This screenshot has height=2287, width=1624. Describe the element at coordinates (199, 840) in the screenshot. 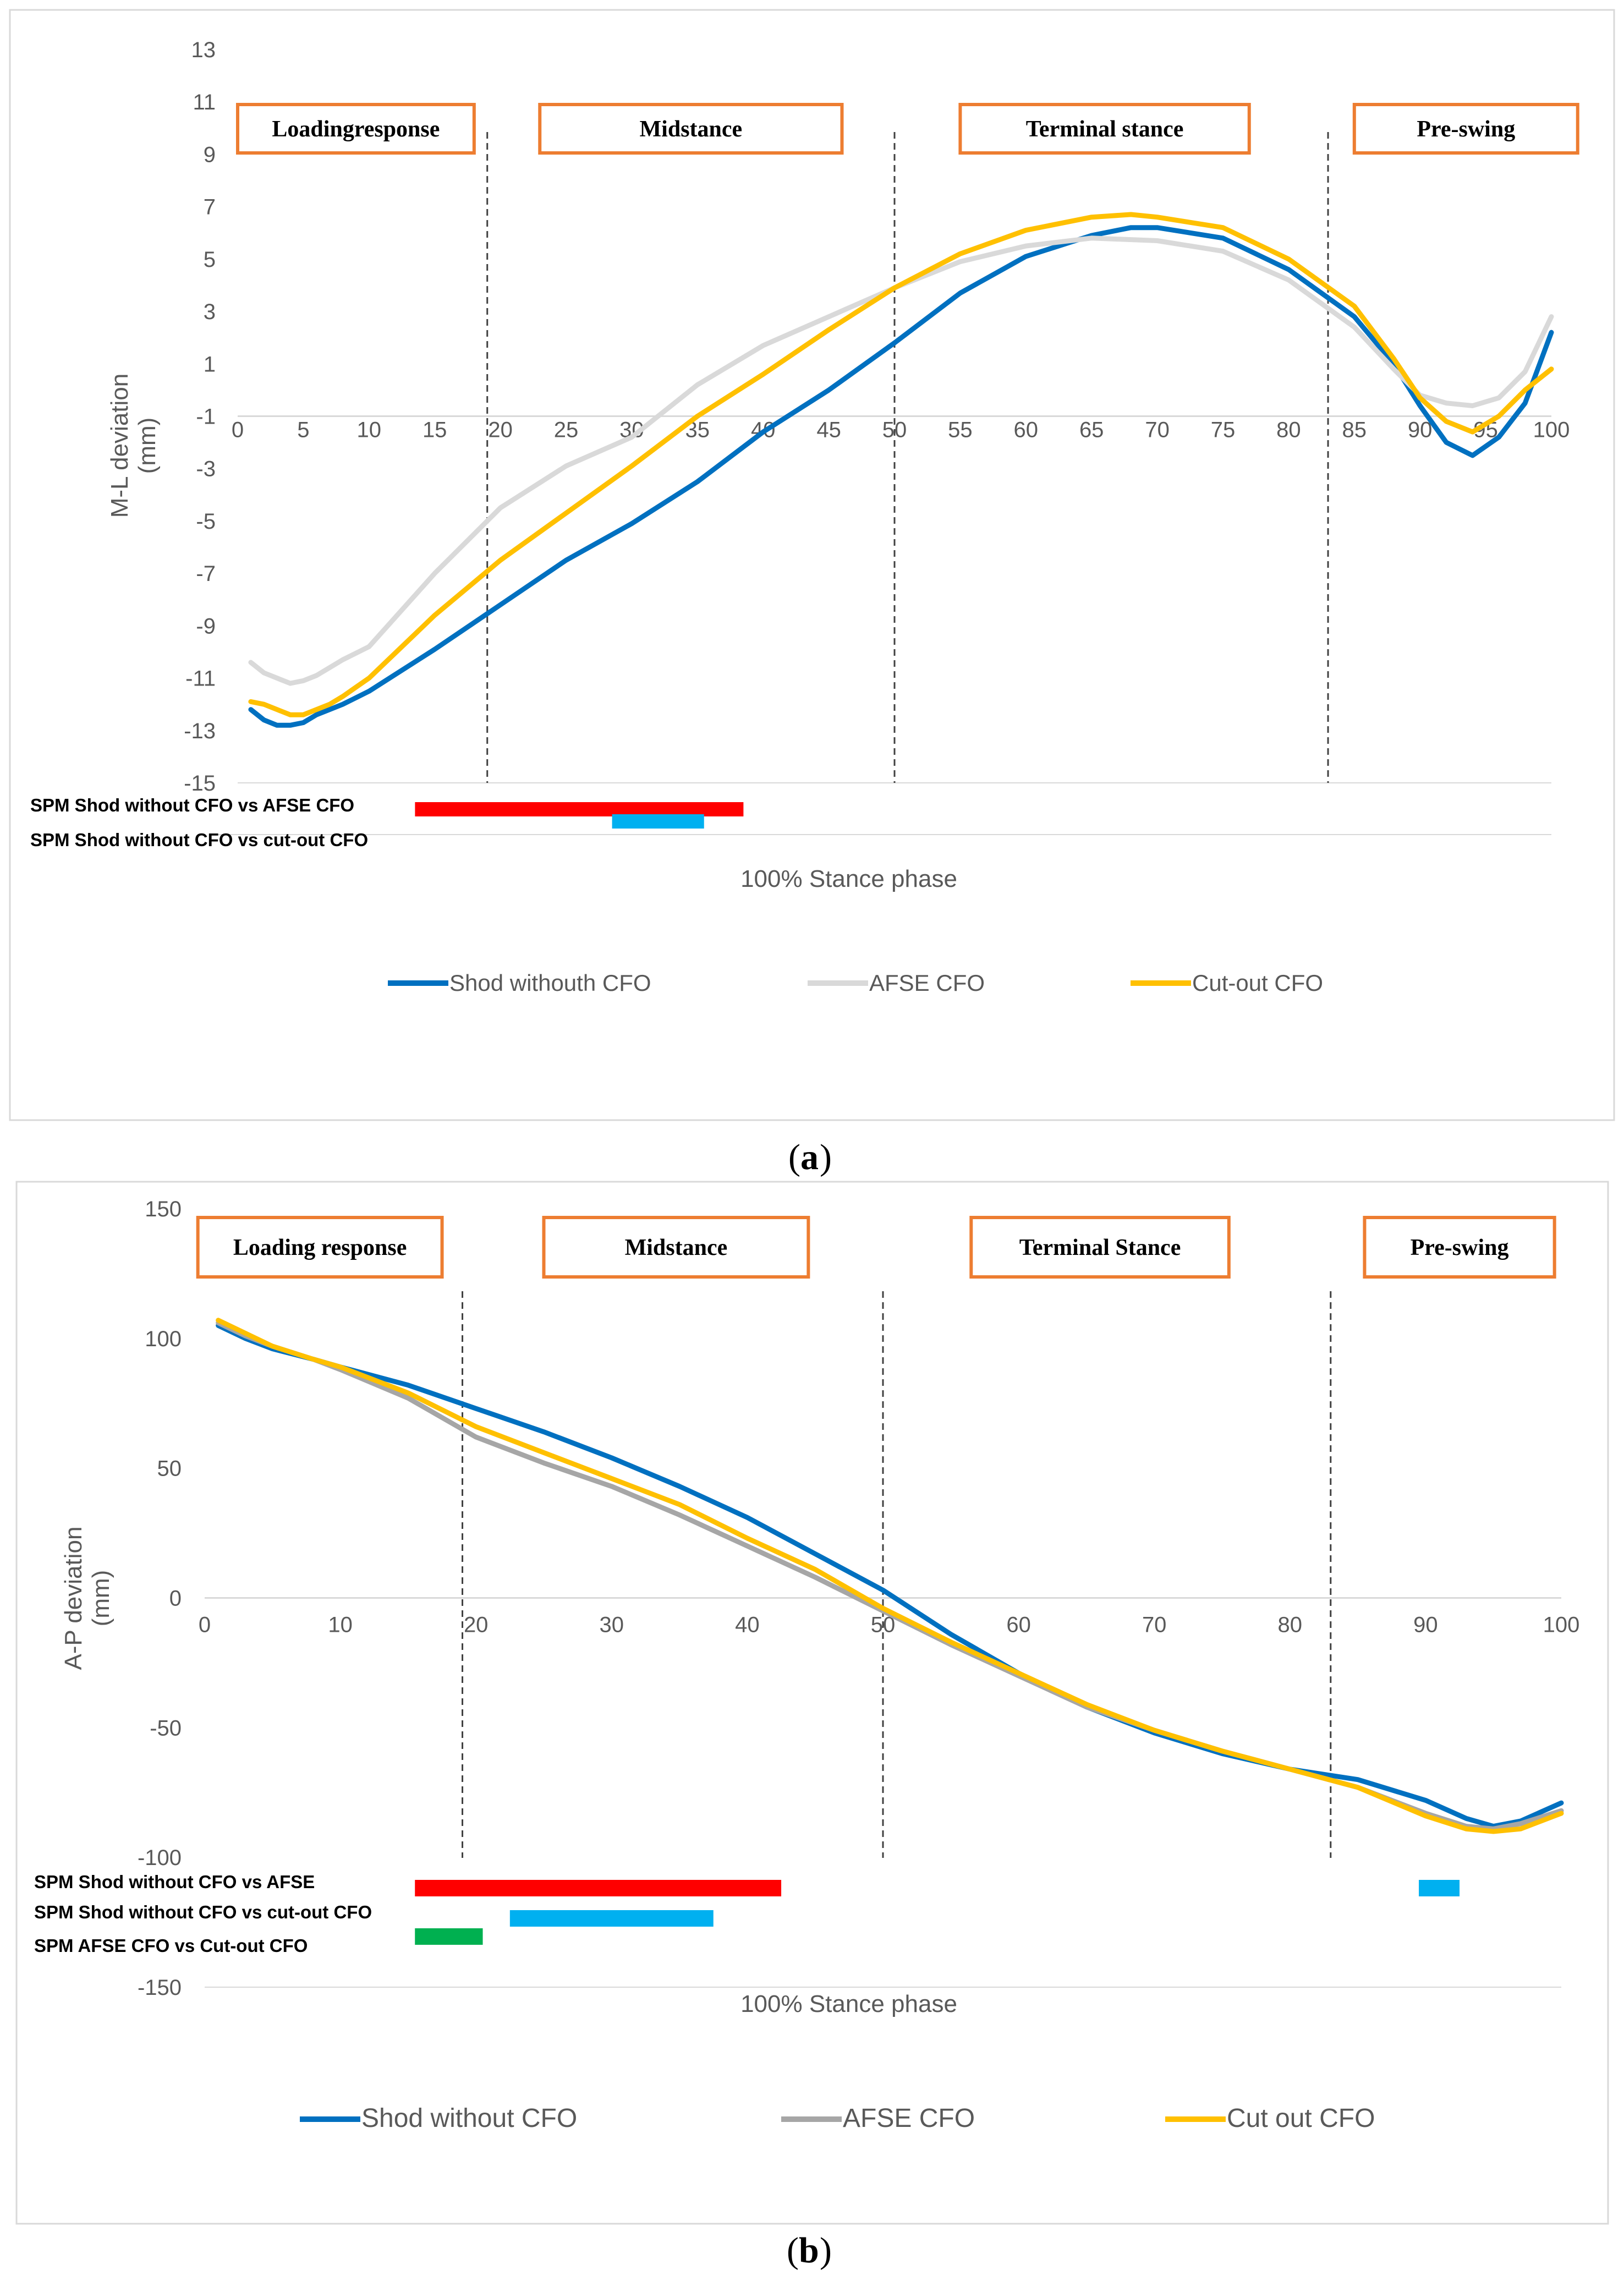

I see `chart-a-spm-label: SPM Shod without CFO vs cut-out CFO` at that location.